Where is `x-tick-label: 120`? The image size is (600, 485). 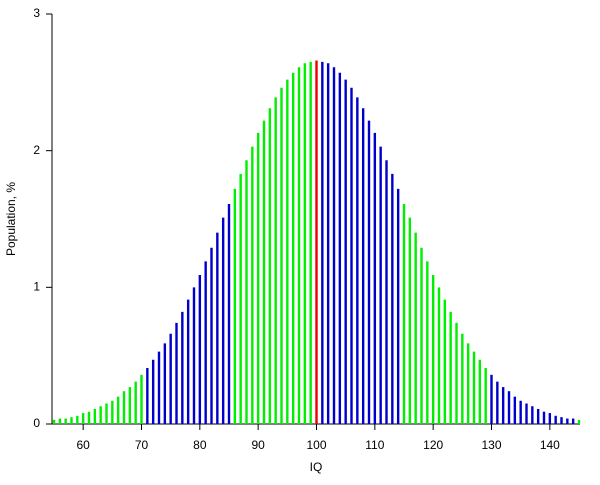
x-tick-label: 120 is located at coordinates (433, 445).